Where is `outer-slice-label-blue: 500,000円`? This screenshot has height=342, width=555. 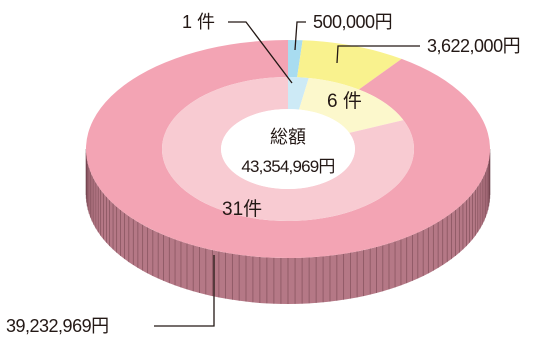
outer-slice-label-blue: 500,000円 is located at coordinates (352, 22).